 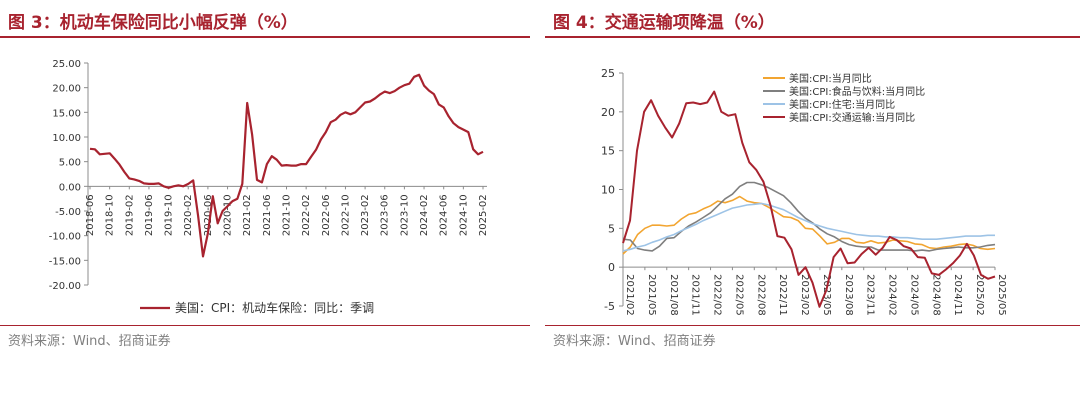 I want to click on x-tick-label: 2018-06, so click(x=90, y=215).